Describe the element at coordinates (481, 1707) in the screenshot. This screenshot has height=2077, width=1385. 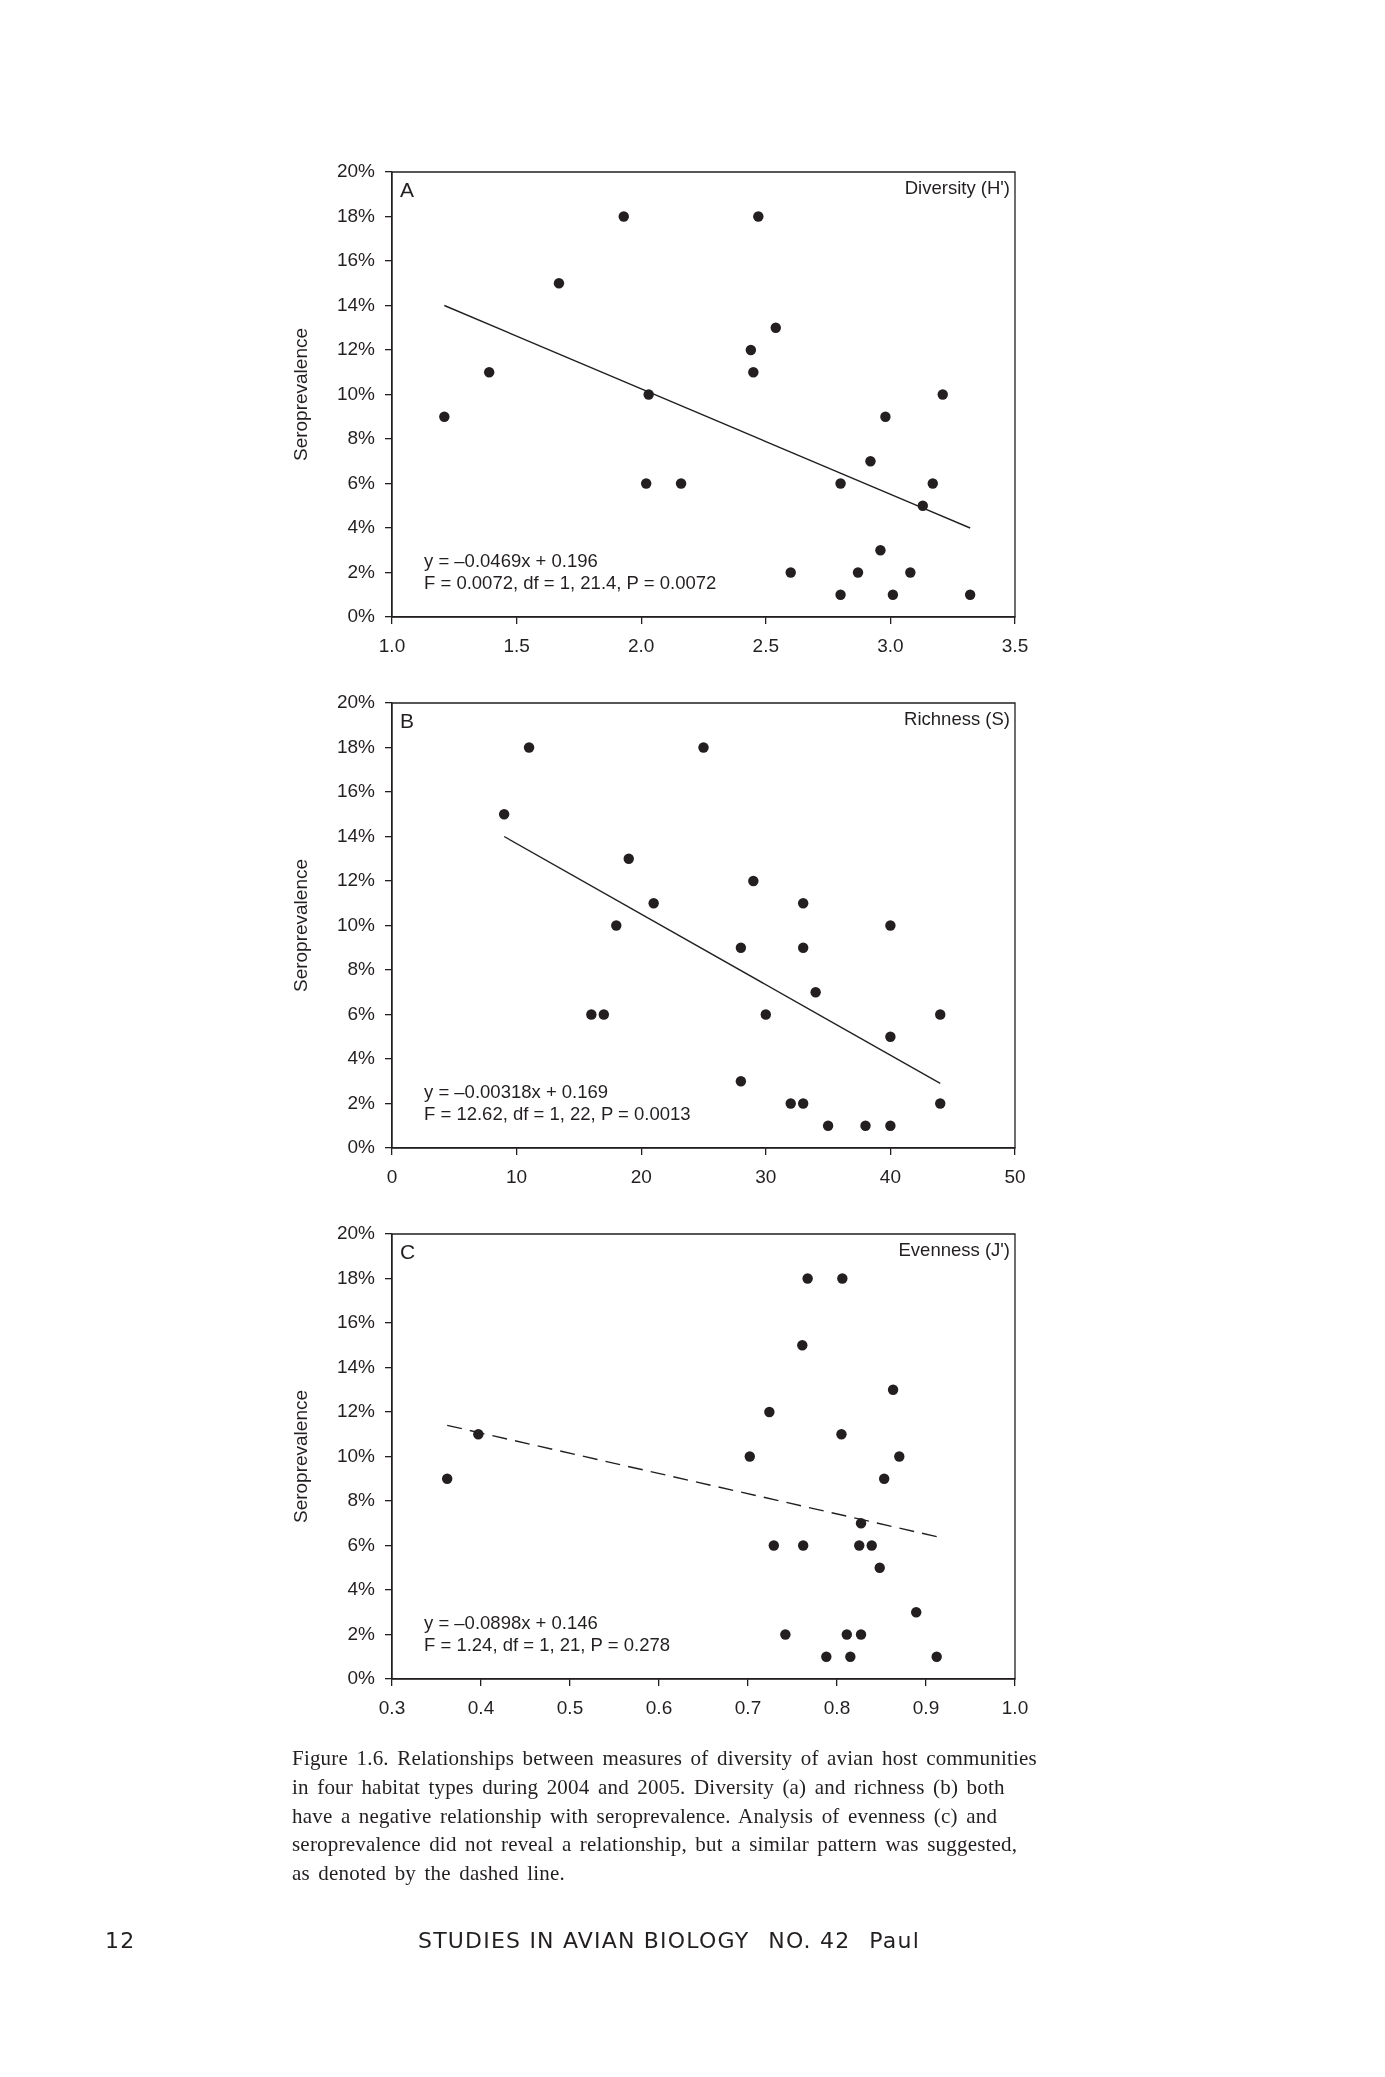
I see `x-tick-label: 0.4` at that location.